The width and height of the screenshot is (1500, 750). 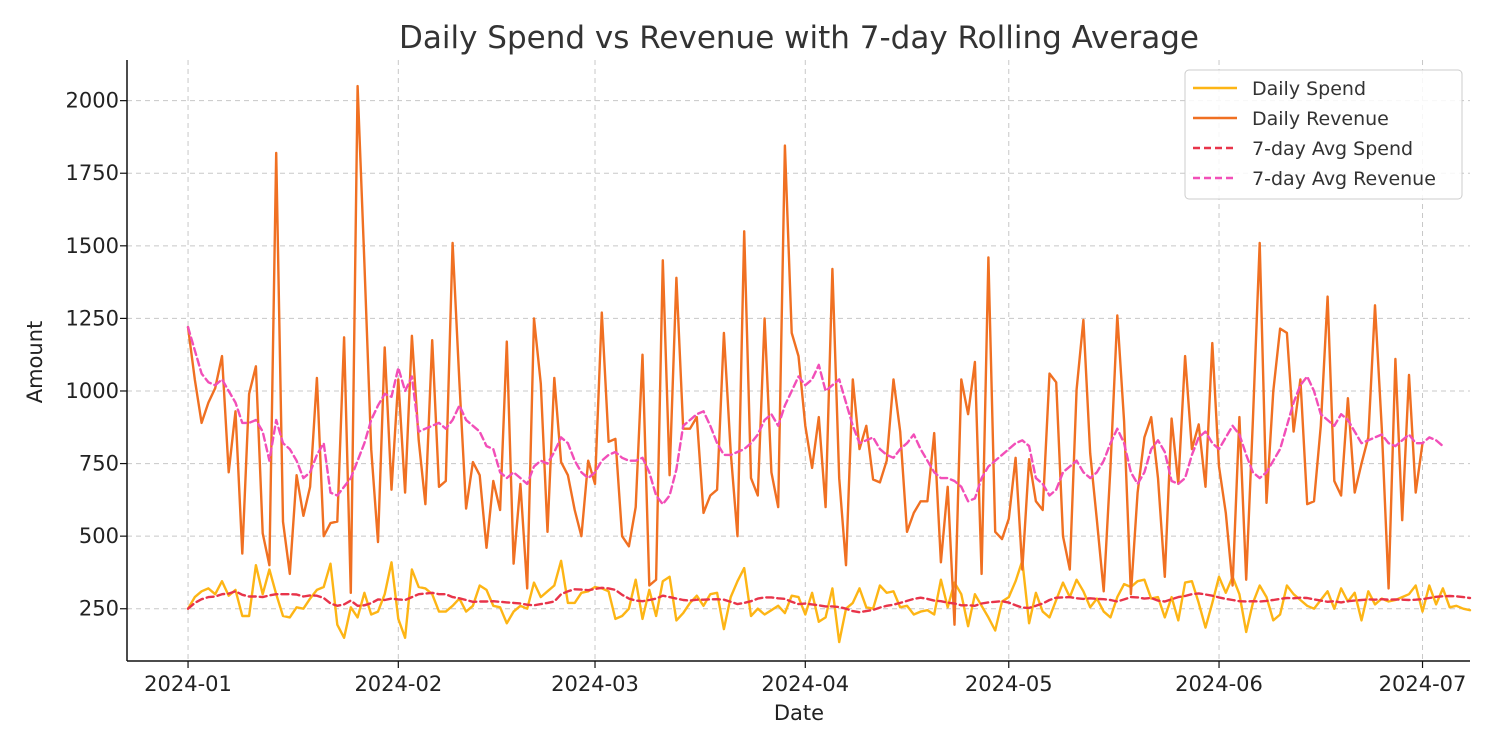 I want to click on y-tick-label: 250, so click(x=99, y=609).